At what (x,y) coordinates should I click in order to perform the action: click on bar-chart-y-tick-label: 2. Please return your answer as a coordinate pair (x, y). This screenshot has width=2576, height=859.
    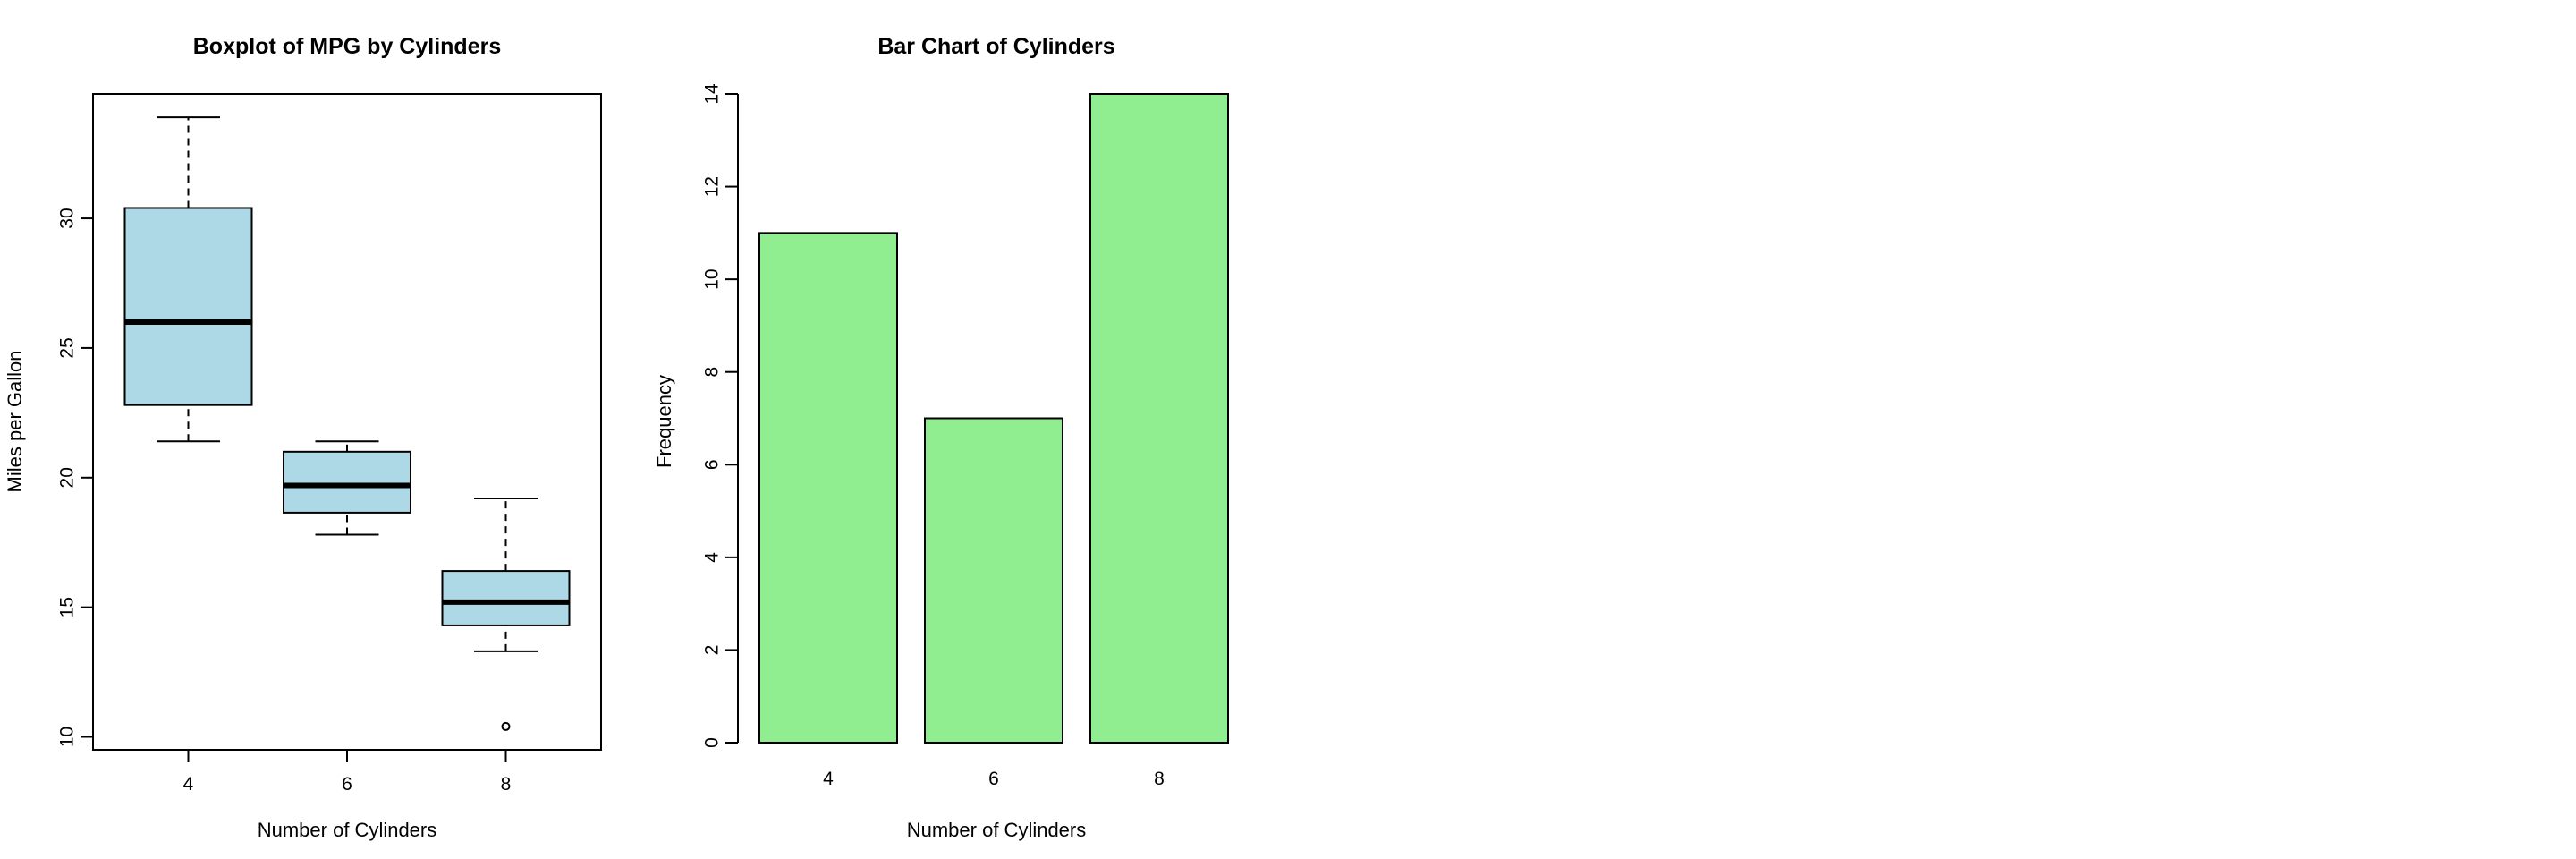
    Looking at the image, I should click on (711, 650).